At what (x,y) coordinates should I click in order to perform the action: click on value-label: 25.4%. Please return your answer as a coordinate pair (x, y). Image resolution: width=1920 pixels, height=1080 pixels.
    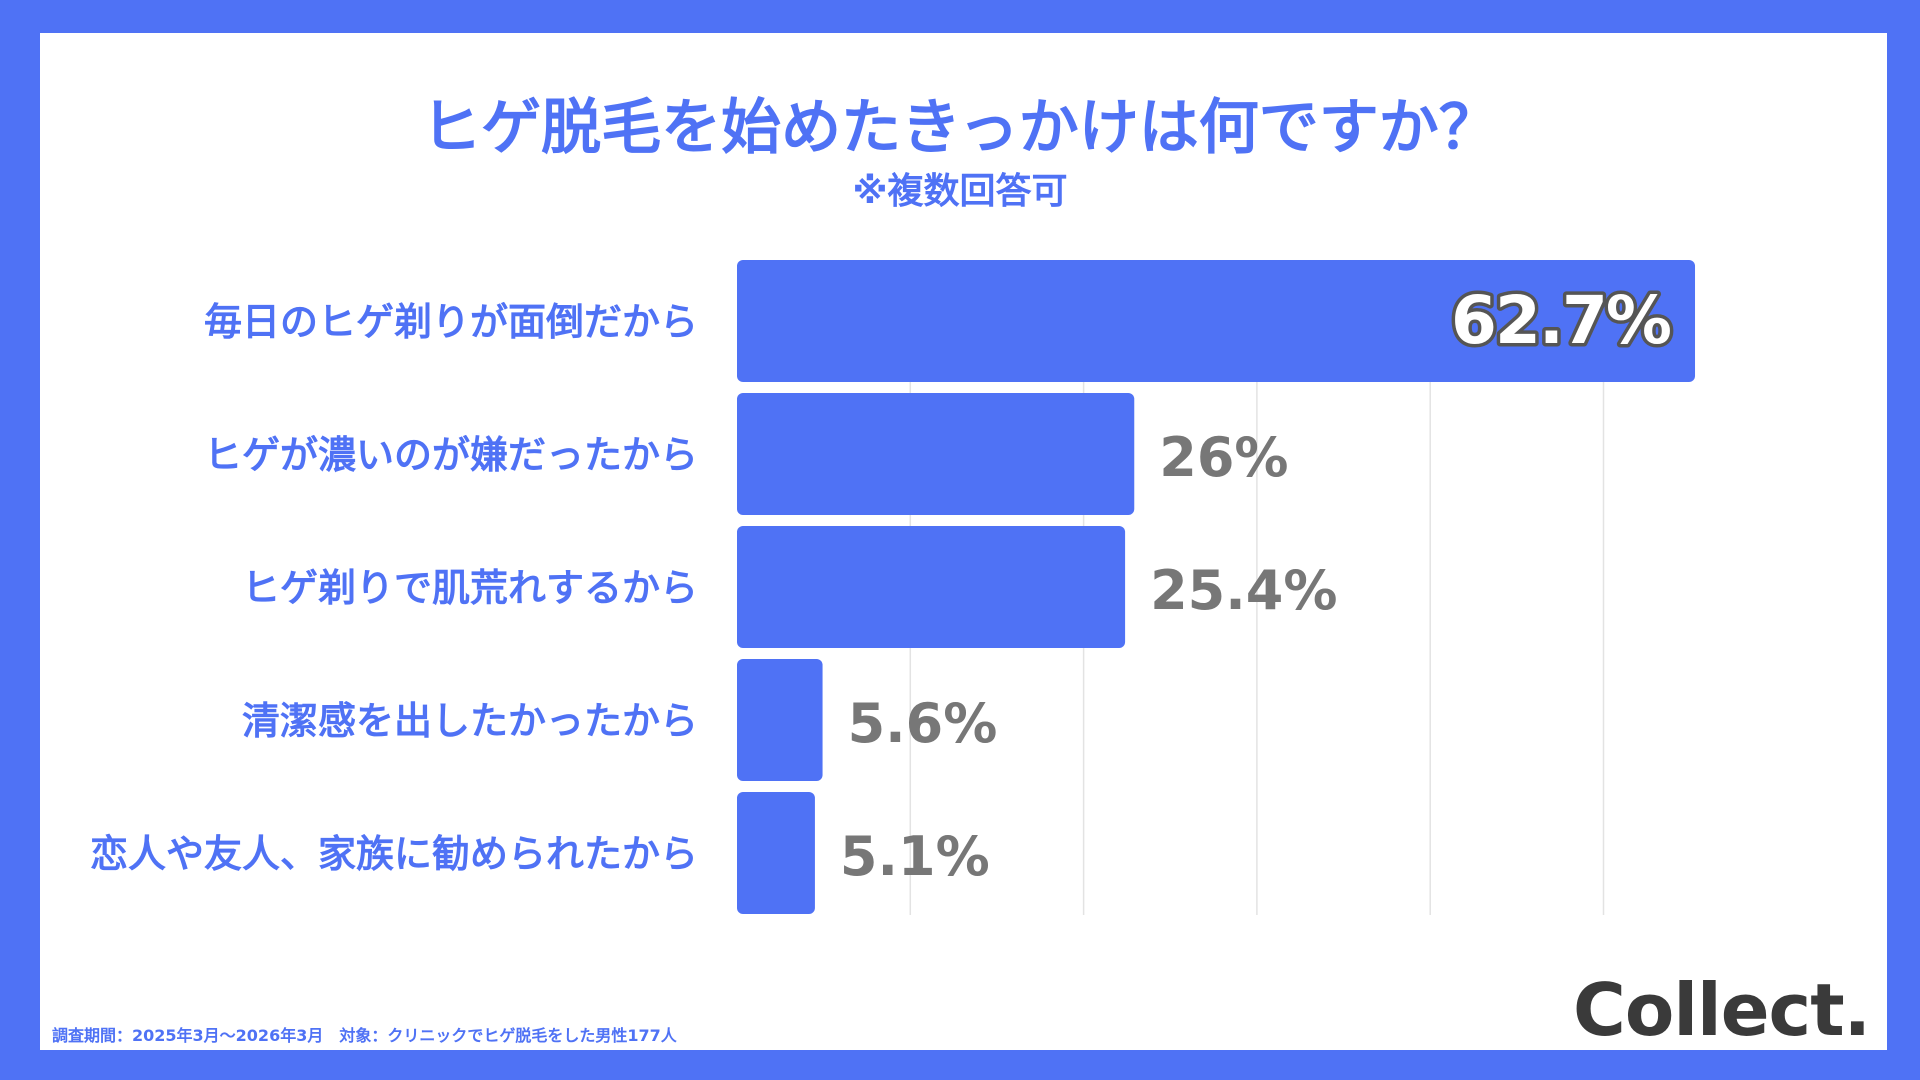
    Looking at the image, I should click on (1243, 590).